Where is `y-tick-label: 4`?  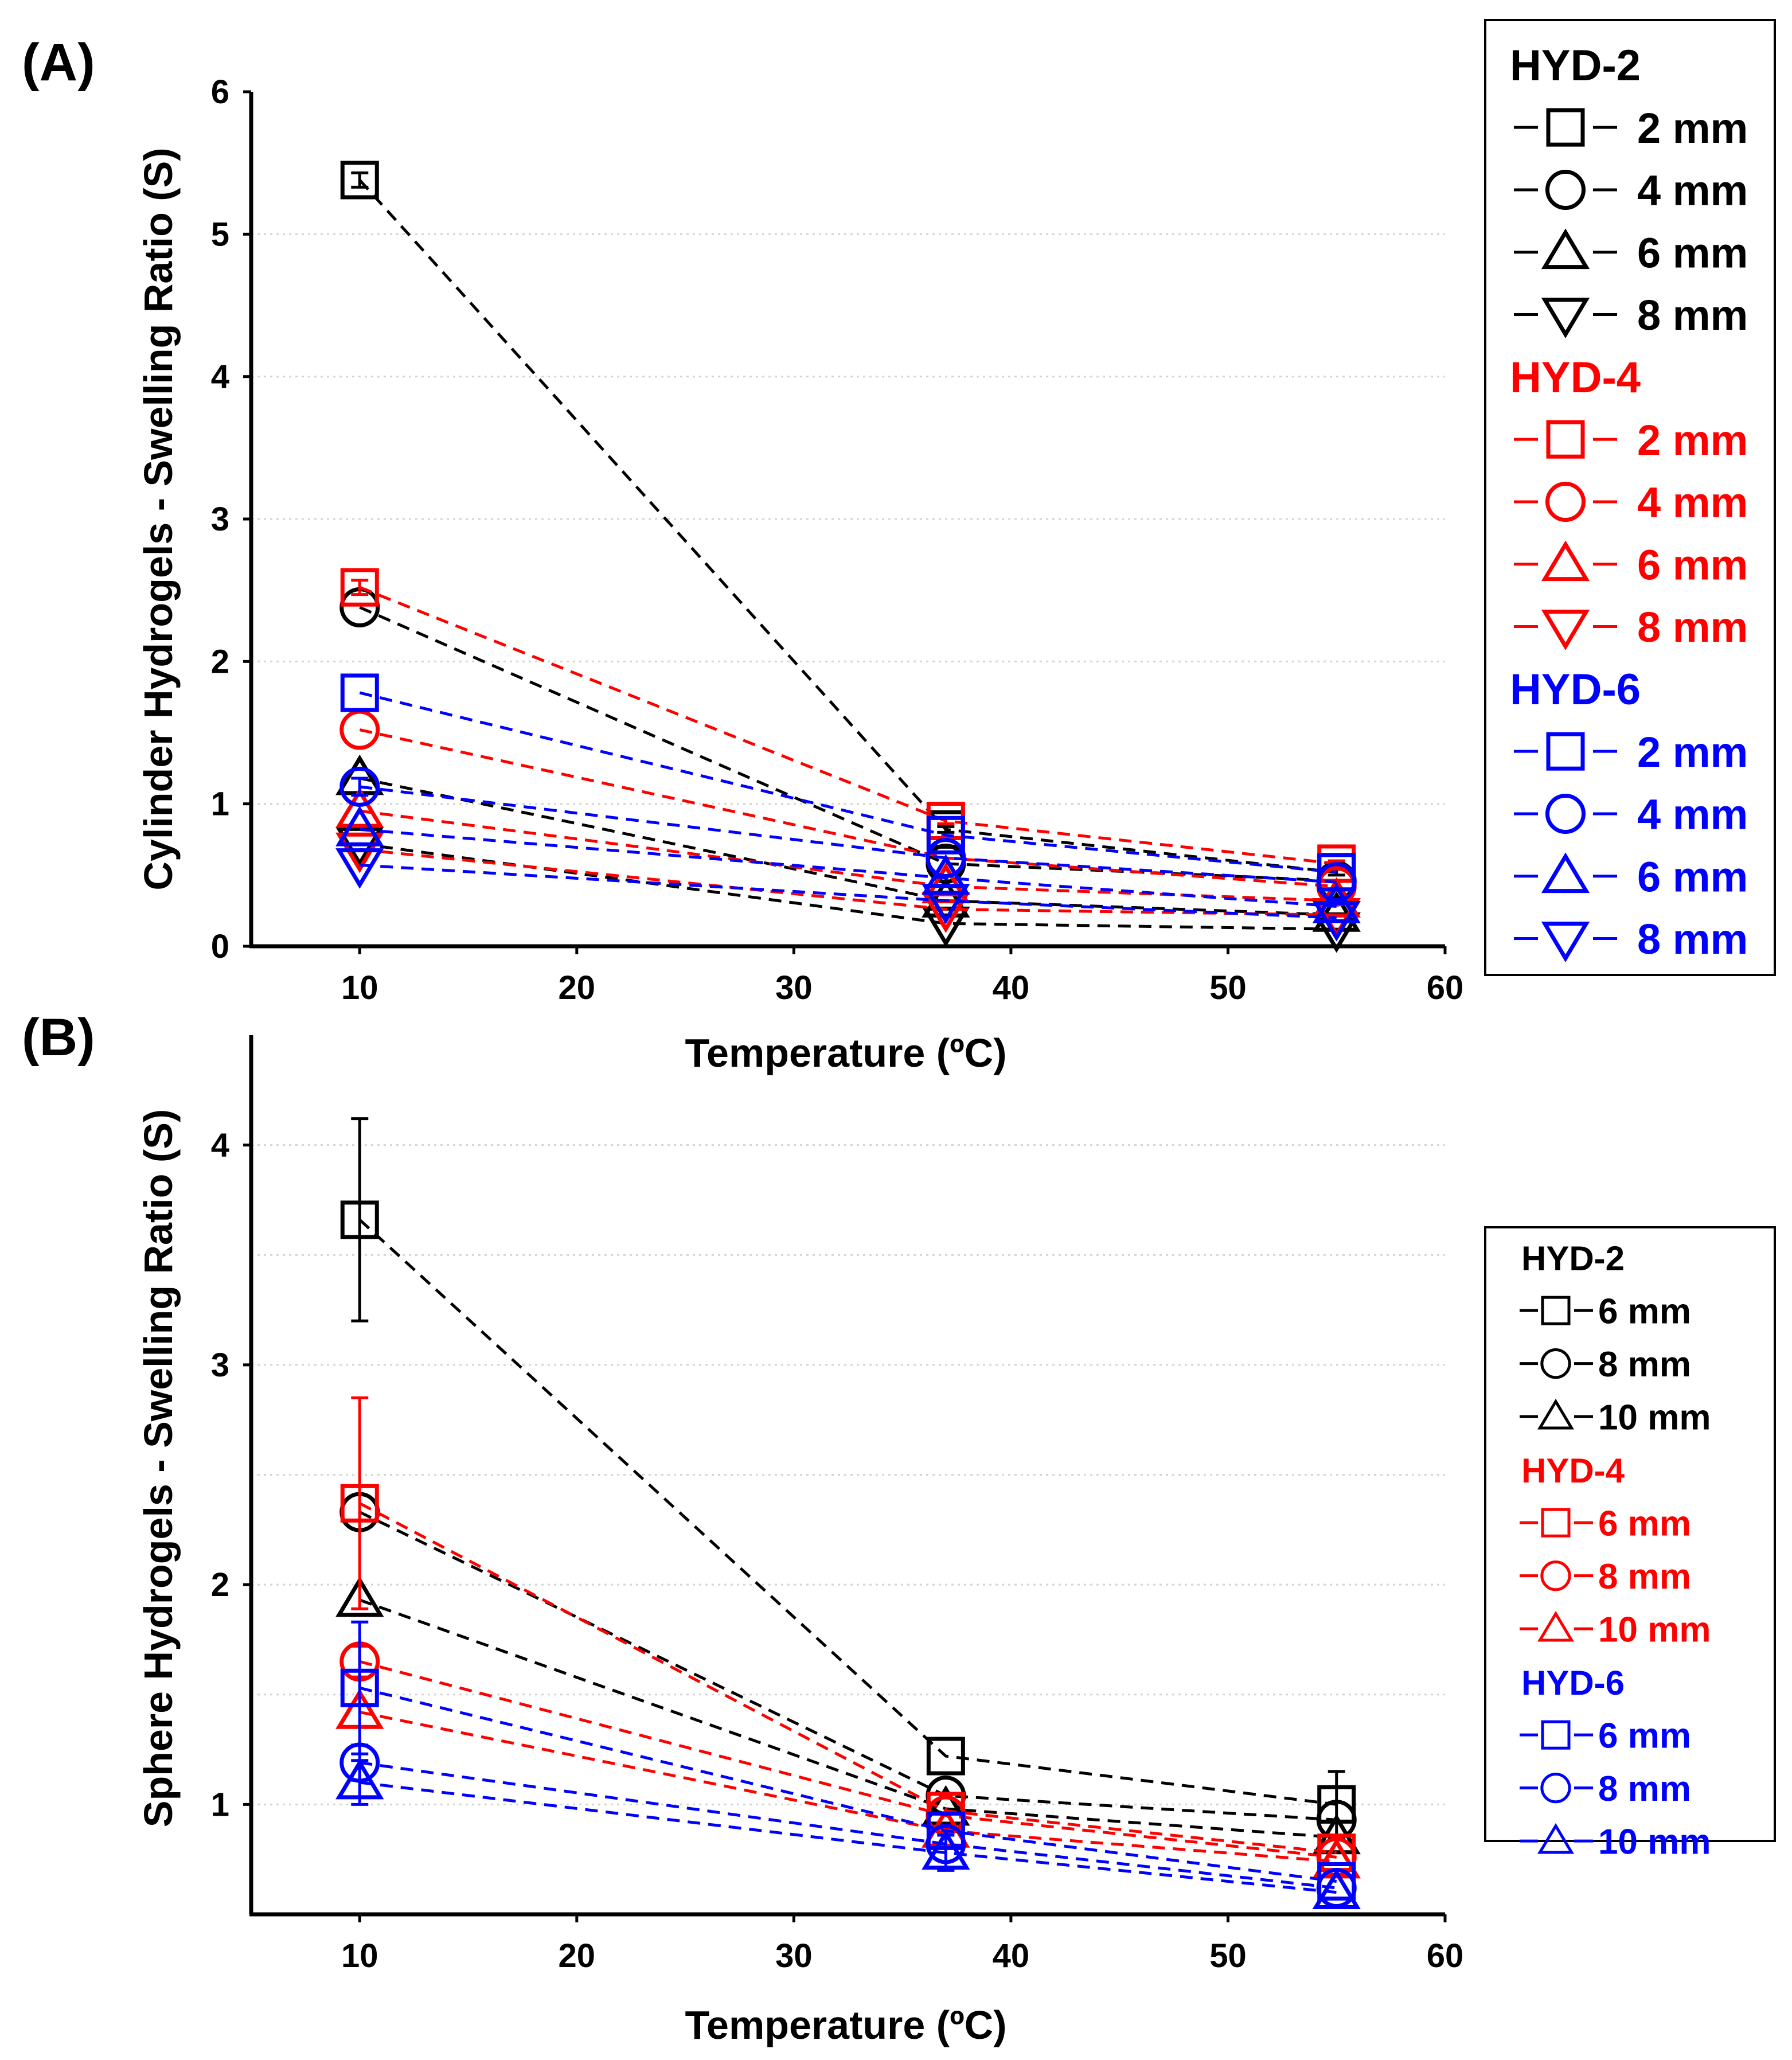 y-tick-label: 4 is located at coordinates (220, 377).